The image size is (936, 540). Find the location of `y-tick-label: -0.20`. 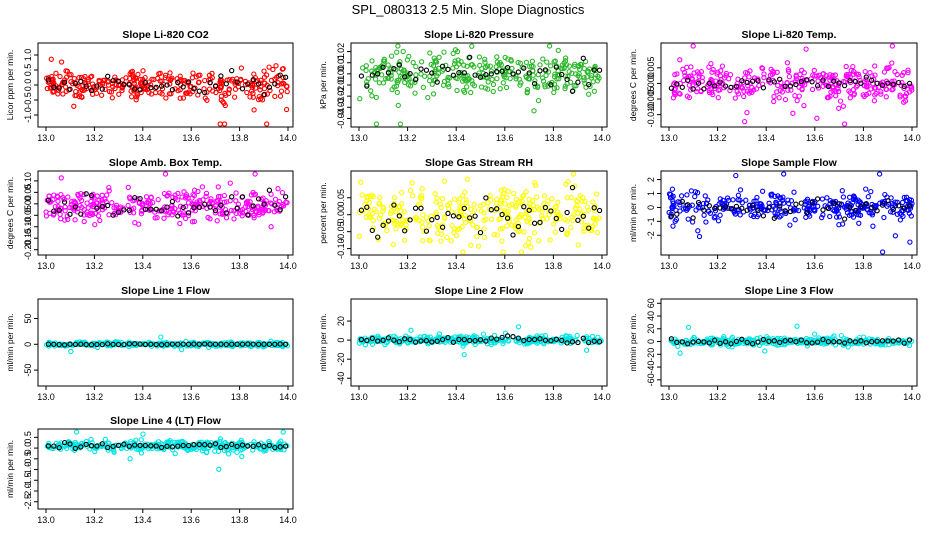

y-tick-label: -0.20 is located at coordinates (28, 249).